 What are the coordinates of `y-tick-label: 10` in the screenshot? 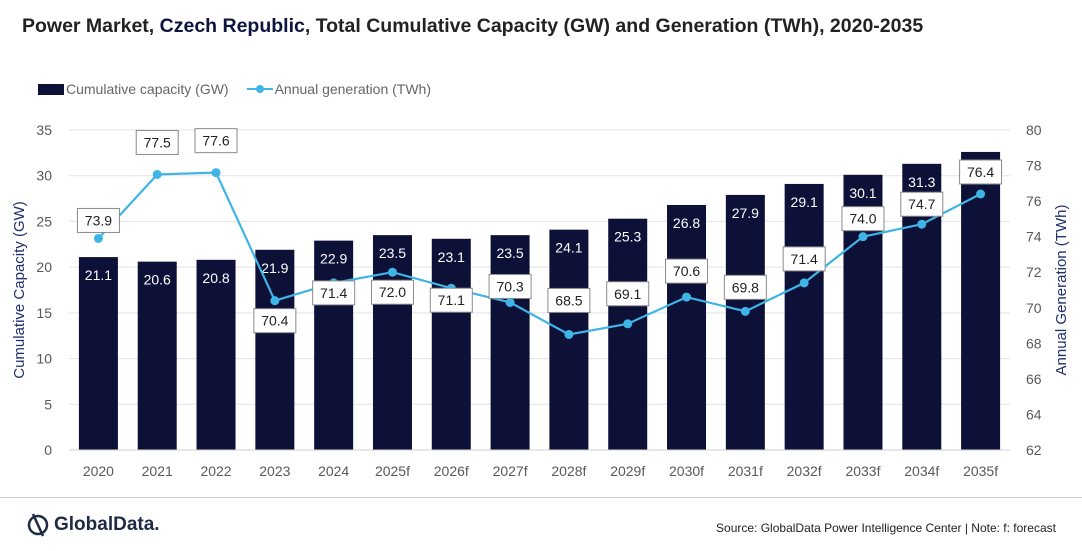 It's located at (44, 359).